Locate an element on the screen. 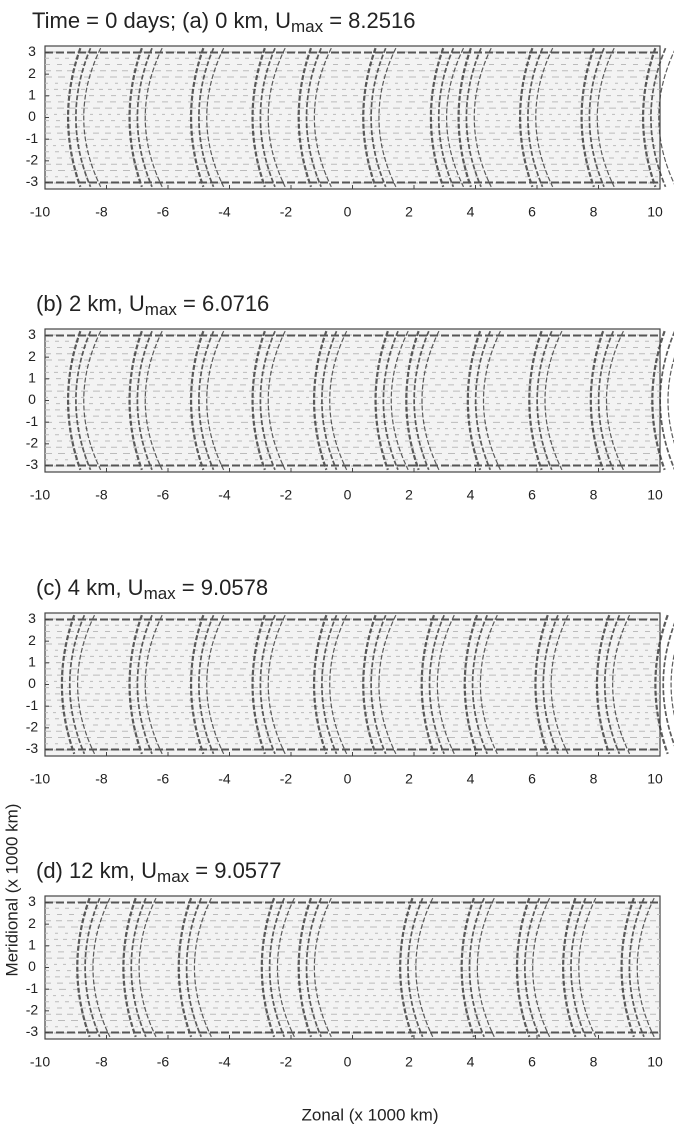 Image resolution: width=674 pixels, height=1133 pixels. panel-title: (b) 2 km, Umax = 6.0716 is located at coordinates (152, 305).